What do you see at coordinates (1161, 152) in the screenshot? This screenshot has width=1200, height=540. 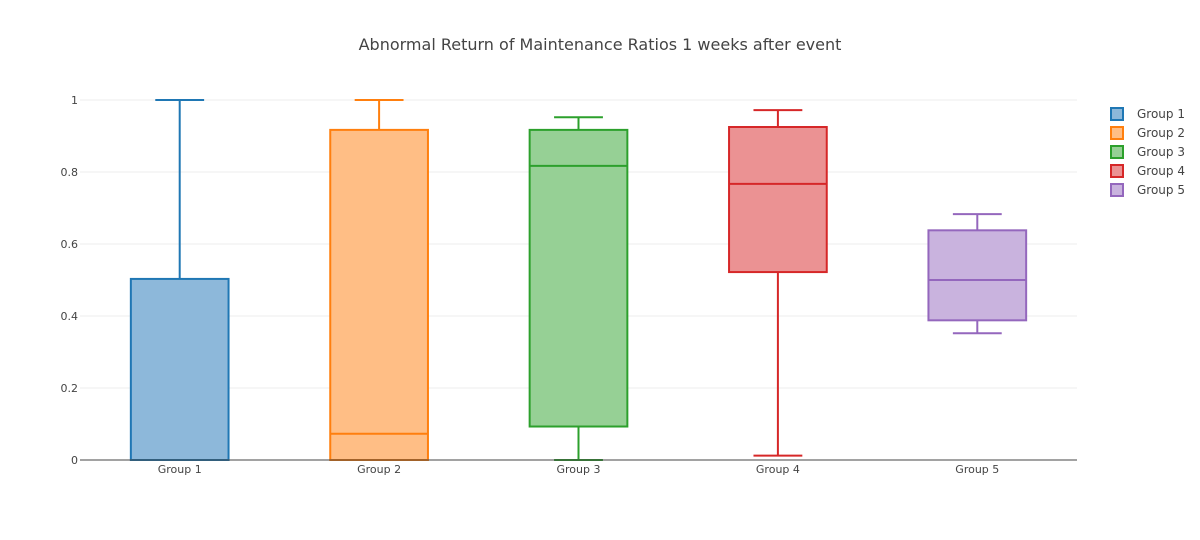 I see `legend-label: Group 3` at bounding box center [1161, 152].